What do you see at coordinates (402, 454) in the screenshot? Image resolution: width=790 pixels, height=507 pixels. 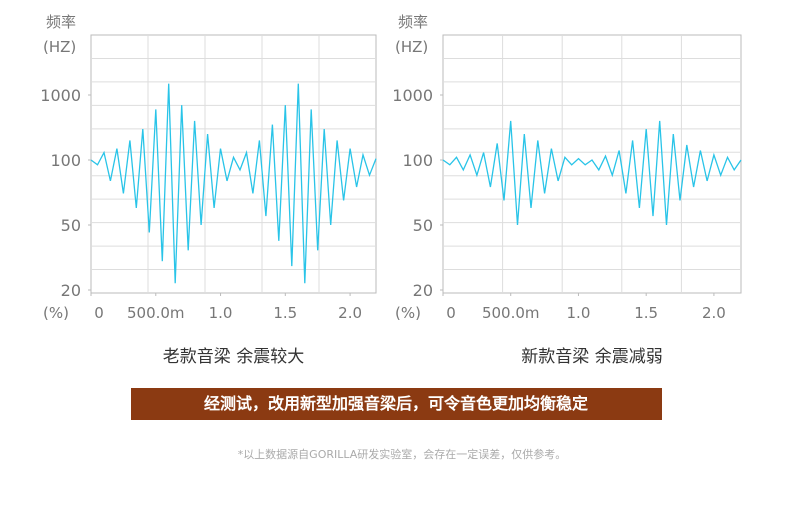 I see `footnote: *以上数据源自GORILLA研发实验室，会存在一定误差，仅供参考。` at bounding box center [402, 454].